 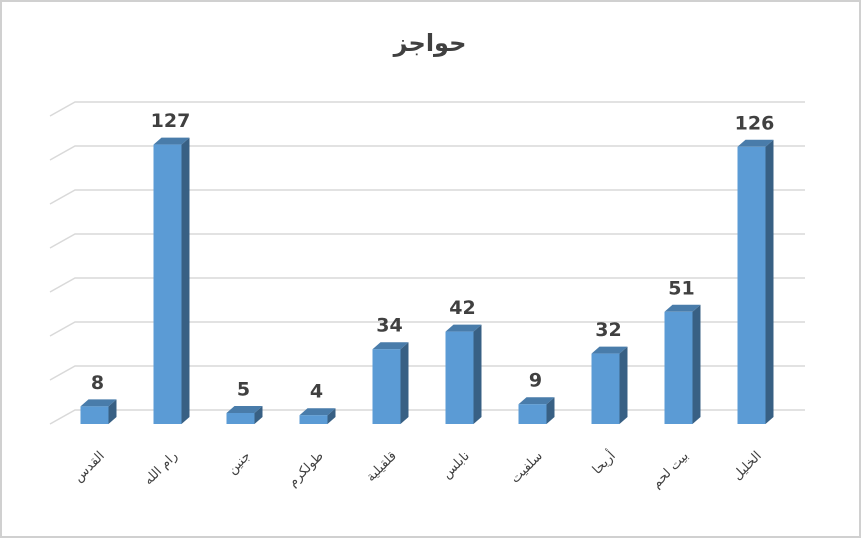 What do you see at coordinates (389, 326) in the screenshot?
I see `data-label: 34` at bounding box center [389, 326].